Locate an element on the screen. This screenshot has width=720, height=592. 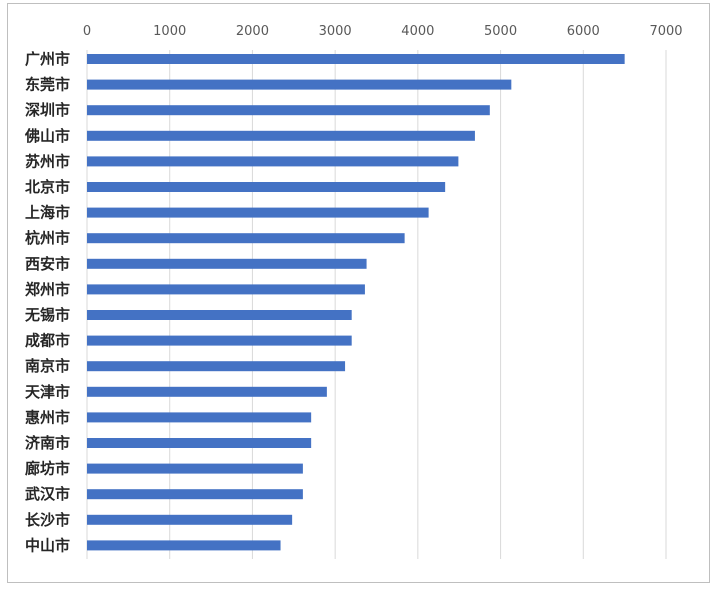
category-label: 上海市 is located at coordinates (47, 213).